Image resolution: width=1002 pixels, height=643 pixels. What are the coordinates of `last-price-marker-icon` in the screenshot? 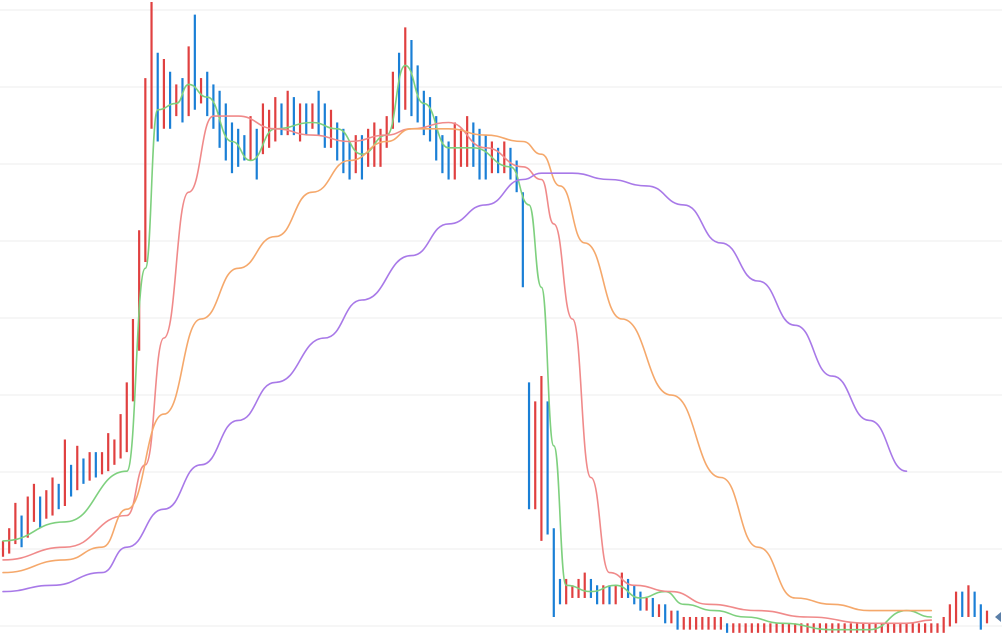 It's located at (998, 616).